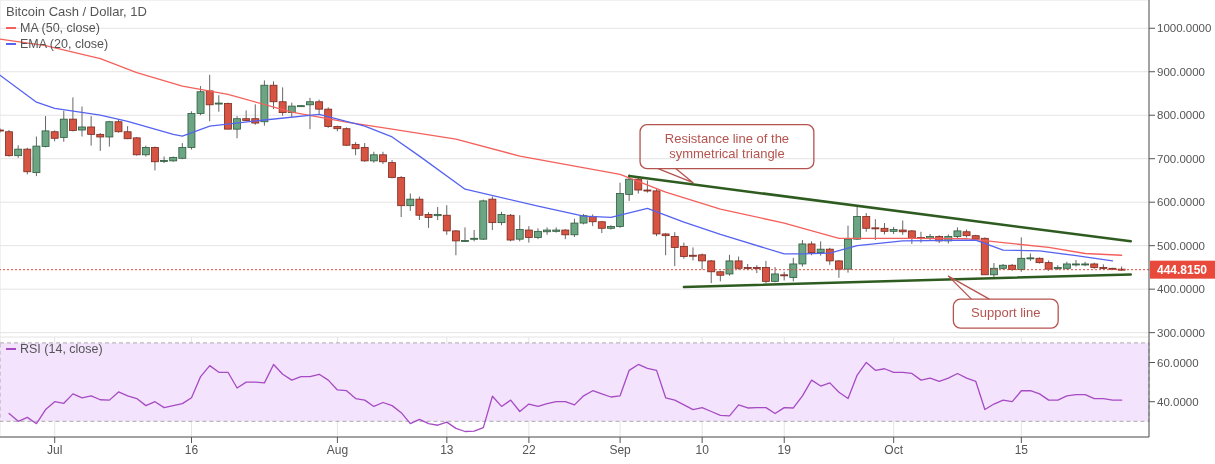 This screenshot has height=464, width=1215. Describe the element at coordinates (620, 449) in the screenshot. I see `x-tick-label: Sep` at that location.